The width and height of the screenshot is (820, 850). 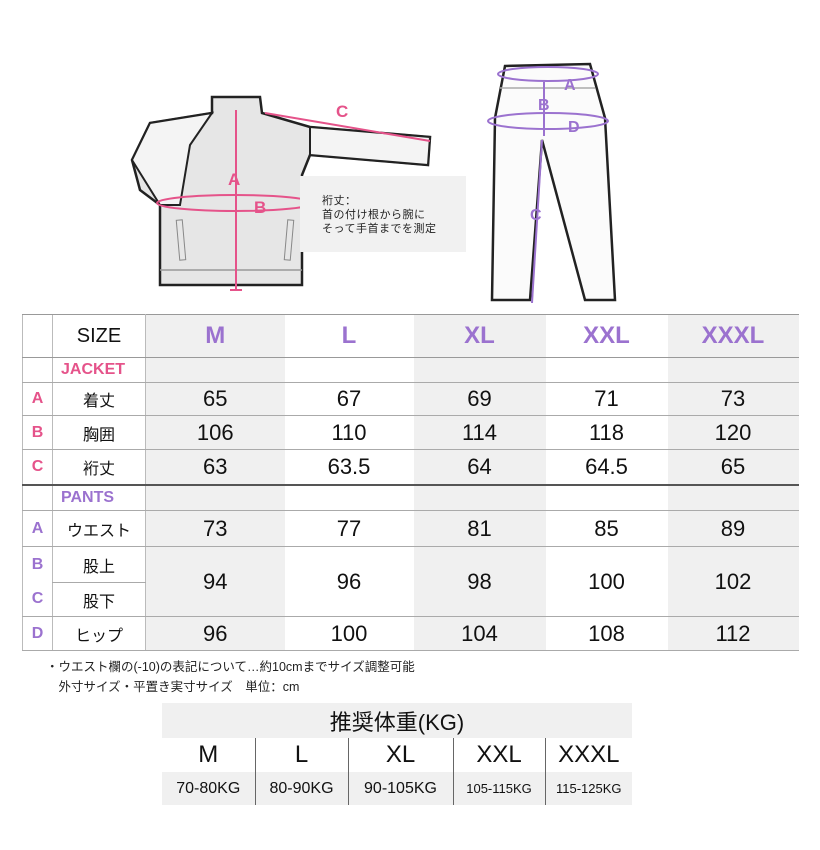 I want to click on table-row: C 股下, so click(x=410, y=599).